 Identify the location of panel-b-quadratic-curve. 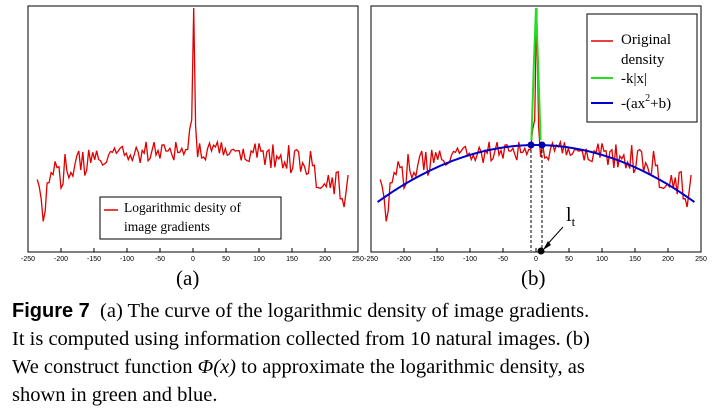
(536, 173).